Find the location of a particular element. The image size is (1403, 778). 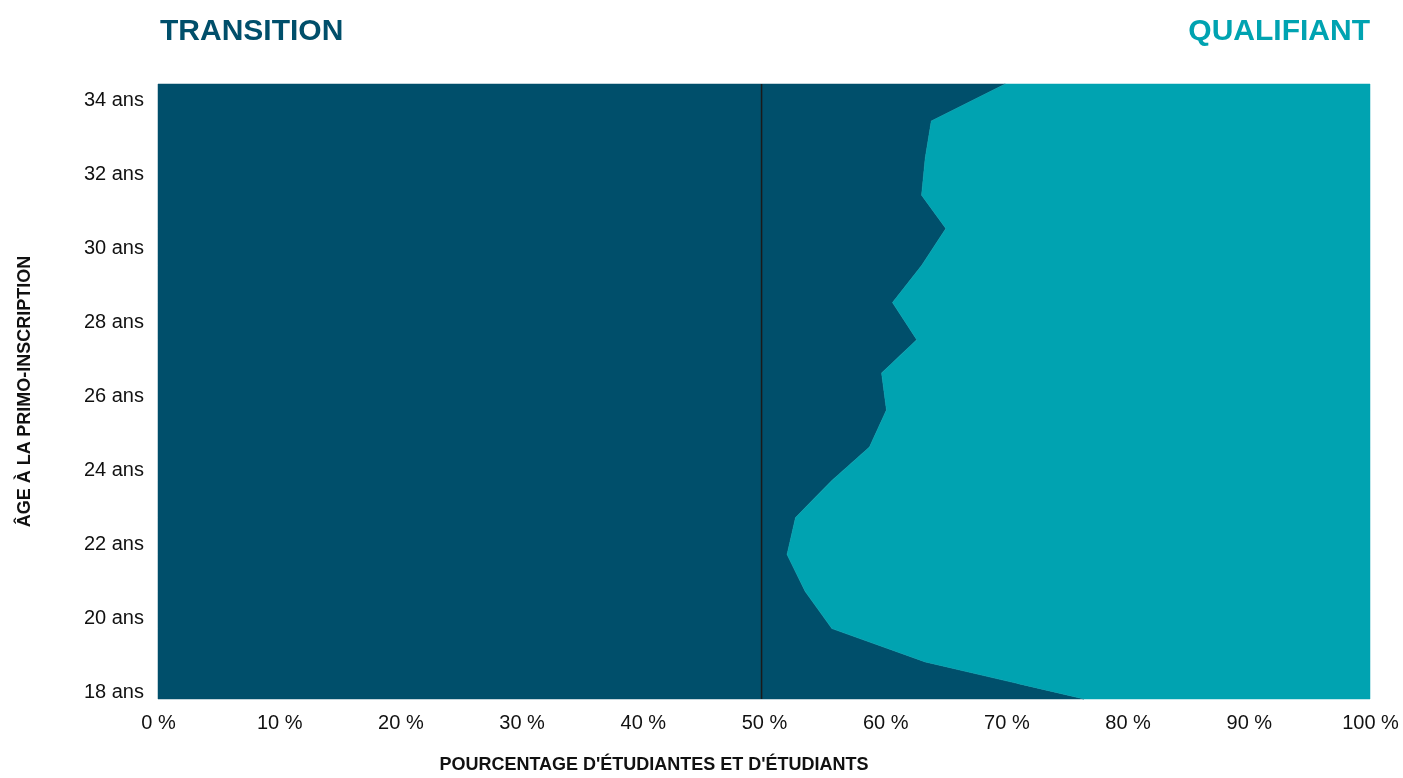

y-tick-label: 32 ans is located at coordinates (113, 172).